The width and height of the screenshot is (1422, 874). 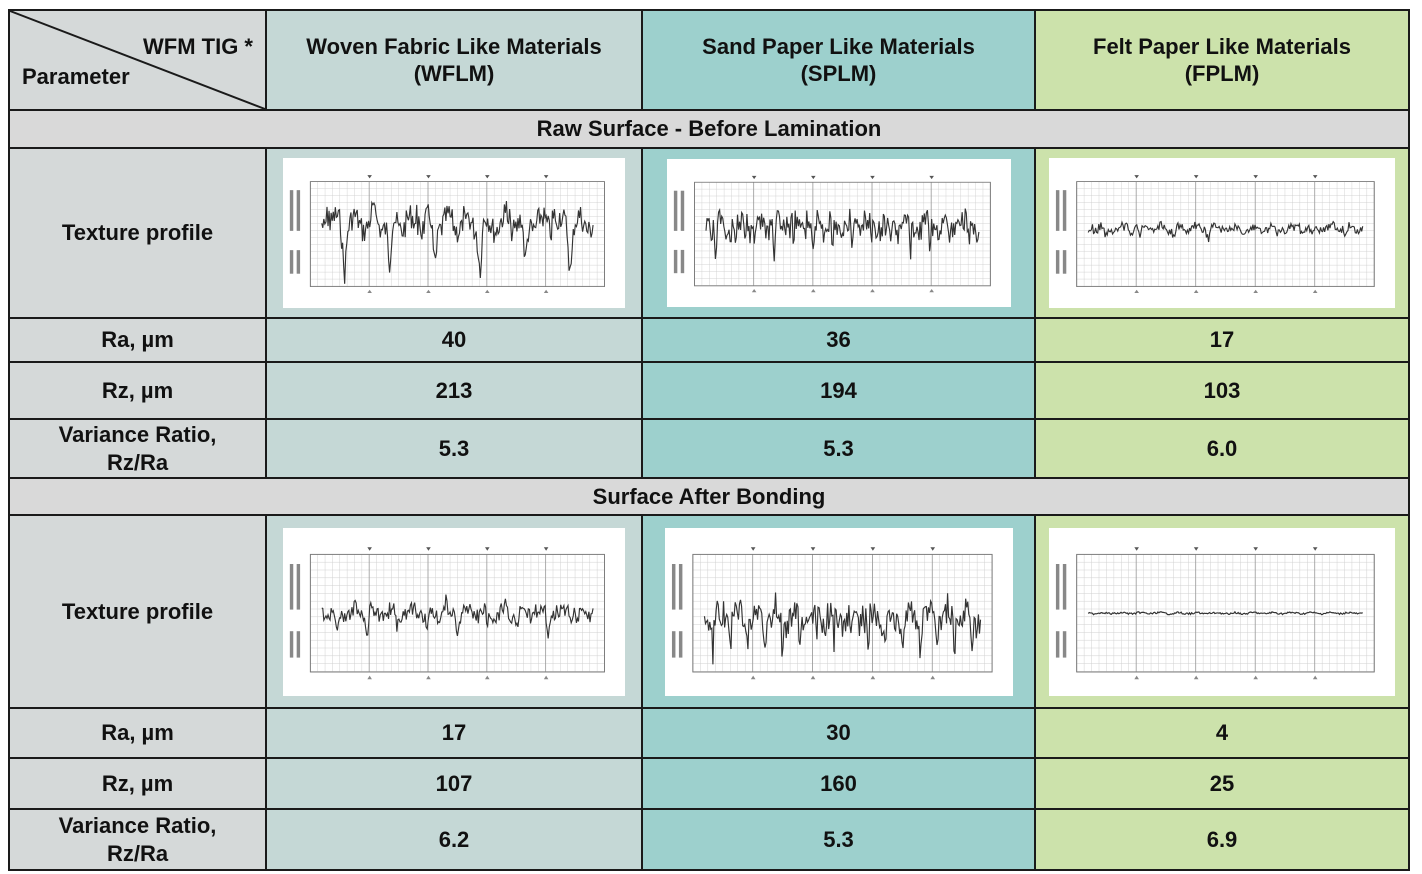 I want to click on corner-top-label: WFM TIG *, so click(x=198, y=46).